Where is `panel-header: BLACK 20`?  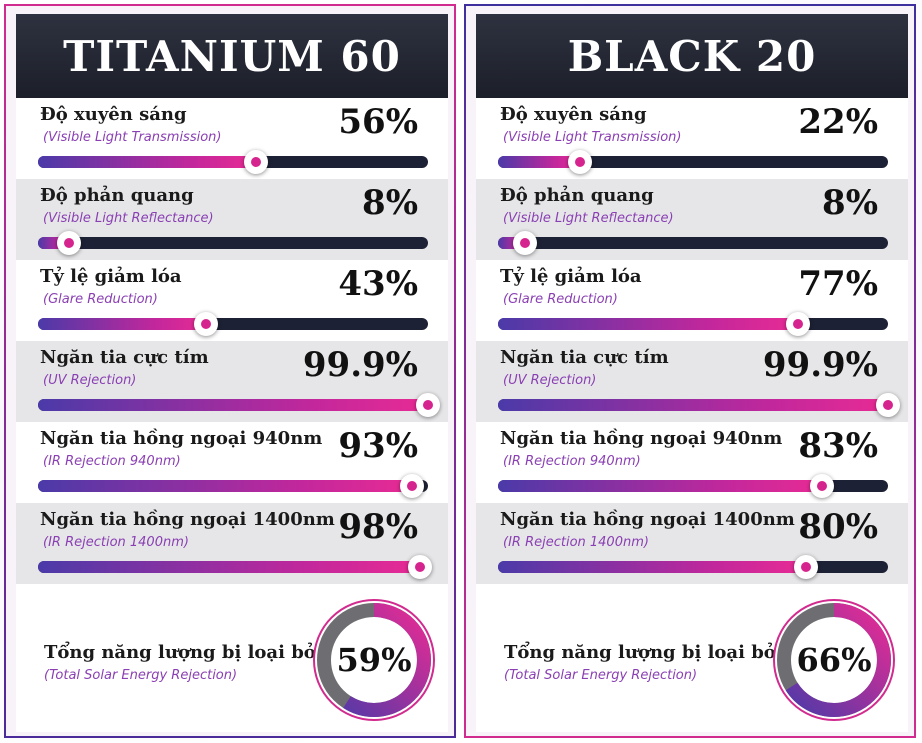
panel-header: BLACK 20 is located at coordinates (692, 56).